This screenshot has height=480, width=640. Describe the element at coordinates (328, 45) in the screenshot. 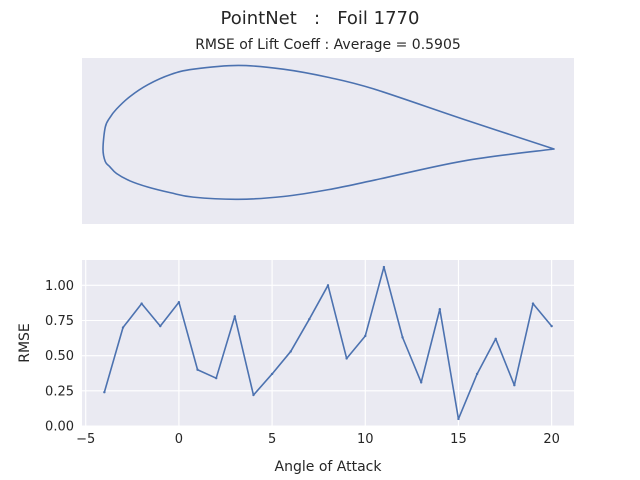

I see `figure-subtitle: RMSE of Lift Coeff : Average = 0.5905` at that location.